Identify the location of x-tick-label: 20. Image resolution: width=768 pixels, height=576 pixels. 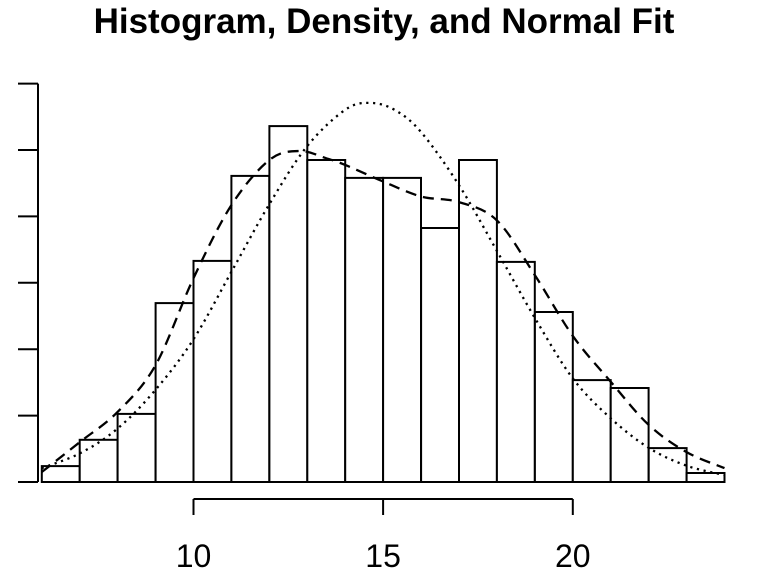
(573, 556).